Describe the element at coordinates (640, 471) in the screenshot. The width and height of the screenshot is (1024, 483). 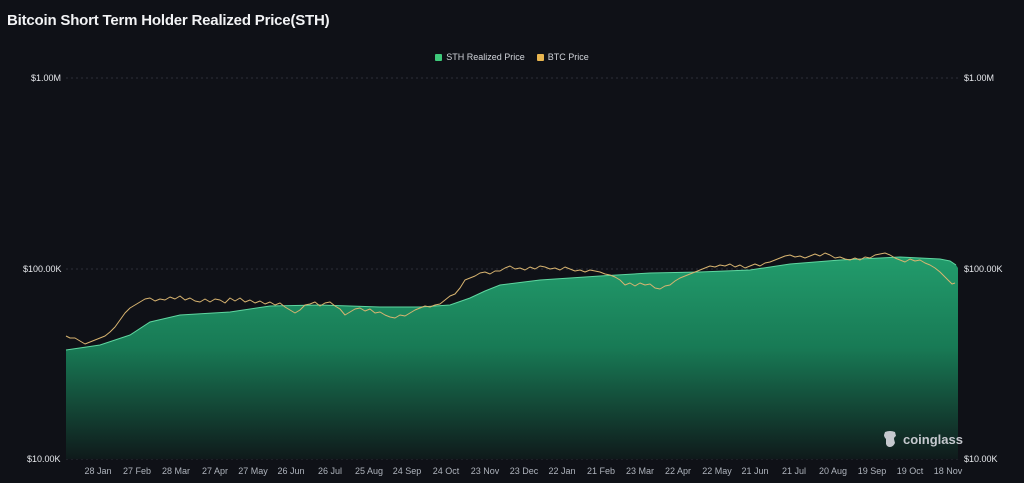
I see `x-tick: 23 Mar` at that location.